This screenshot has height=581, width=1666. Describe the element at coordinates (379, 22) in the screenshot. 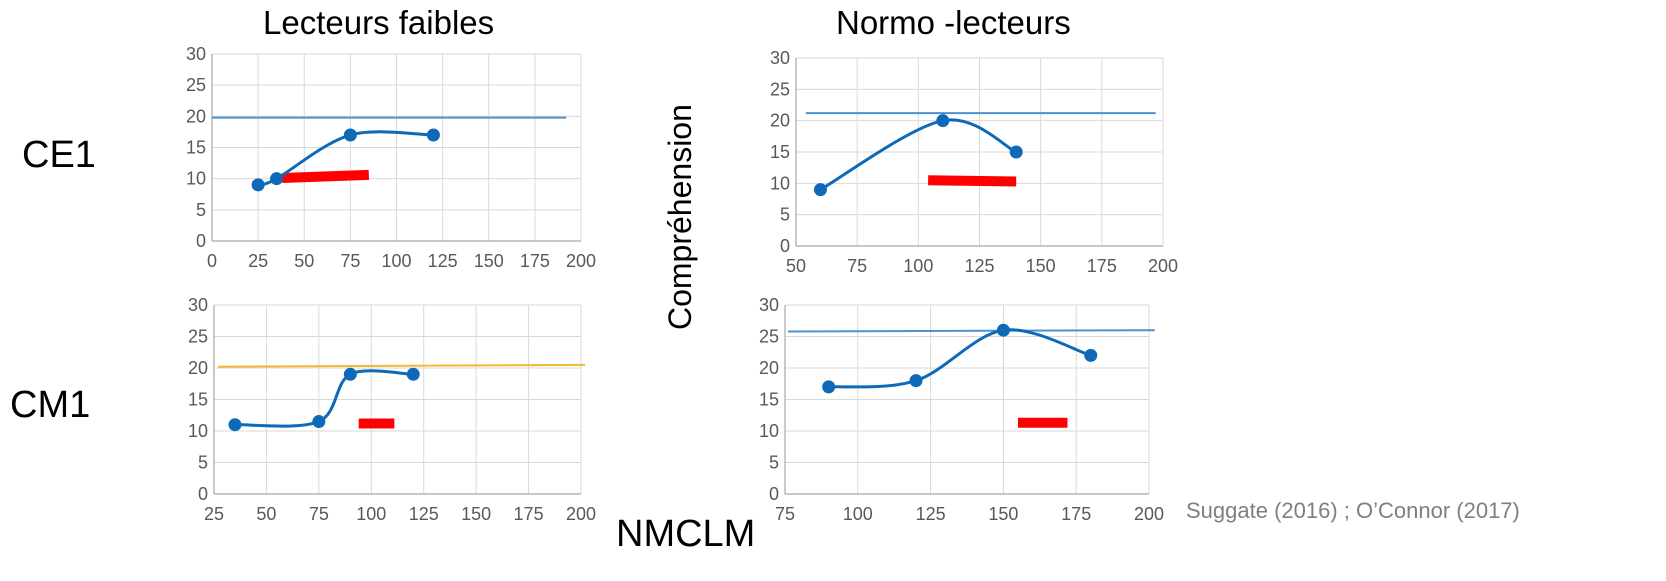

I see `column-title-faibles: Lecteurs faibles` at that location.